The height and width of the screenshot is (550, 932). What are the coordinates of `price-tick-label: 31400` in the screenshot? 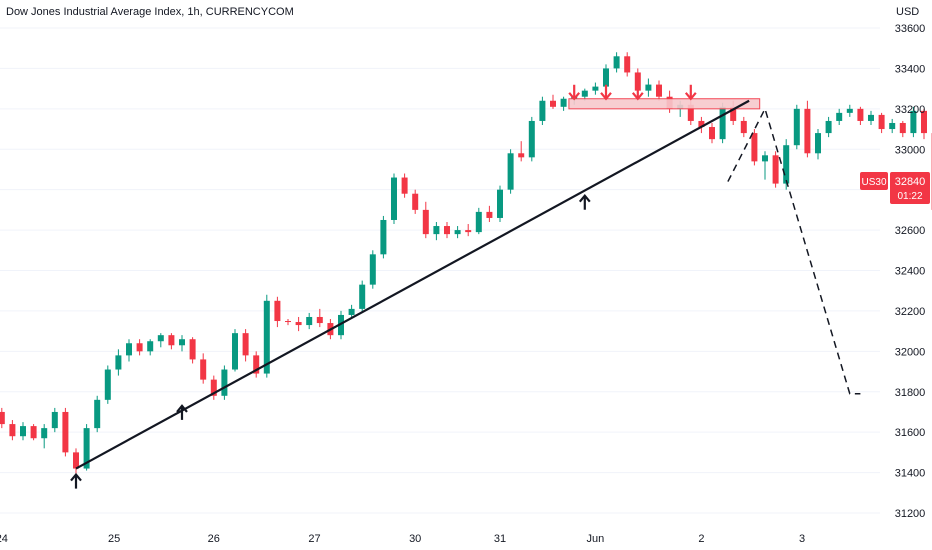 It's located at (910, 474).